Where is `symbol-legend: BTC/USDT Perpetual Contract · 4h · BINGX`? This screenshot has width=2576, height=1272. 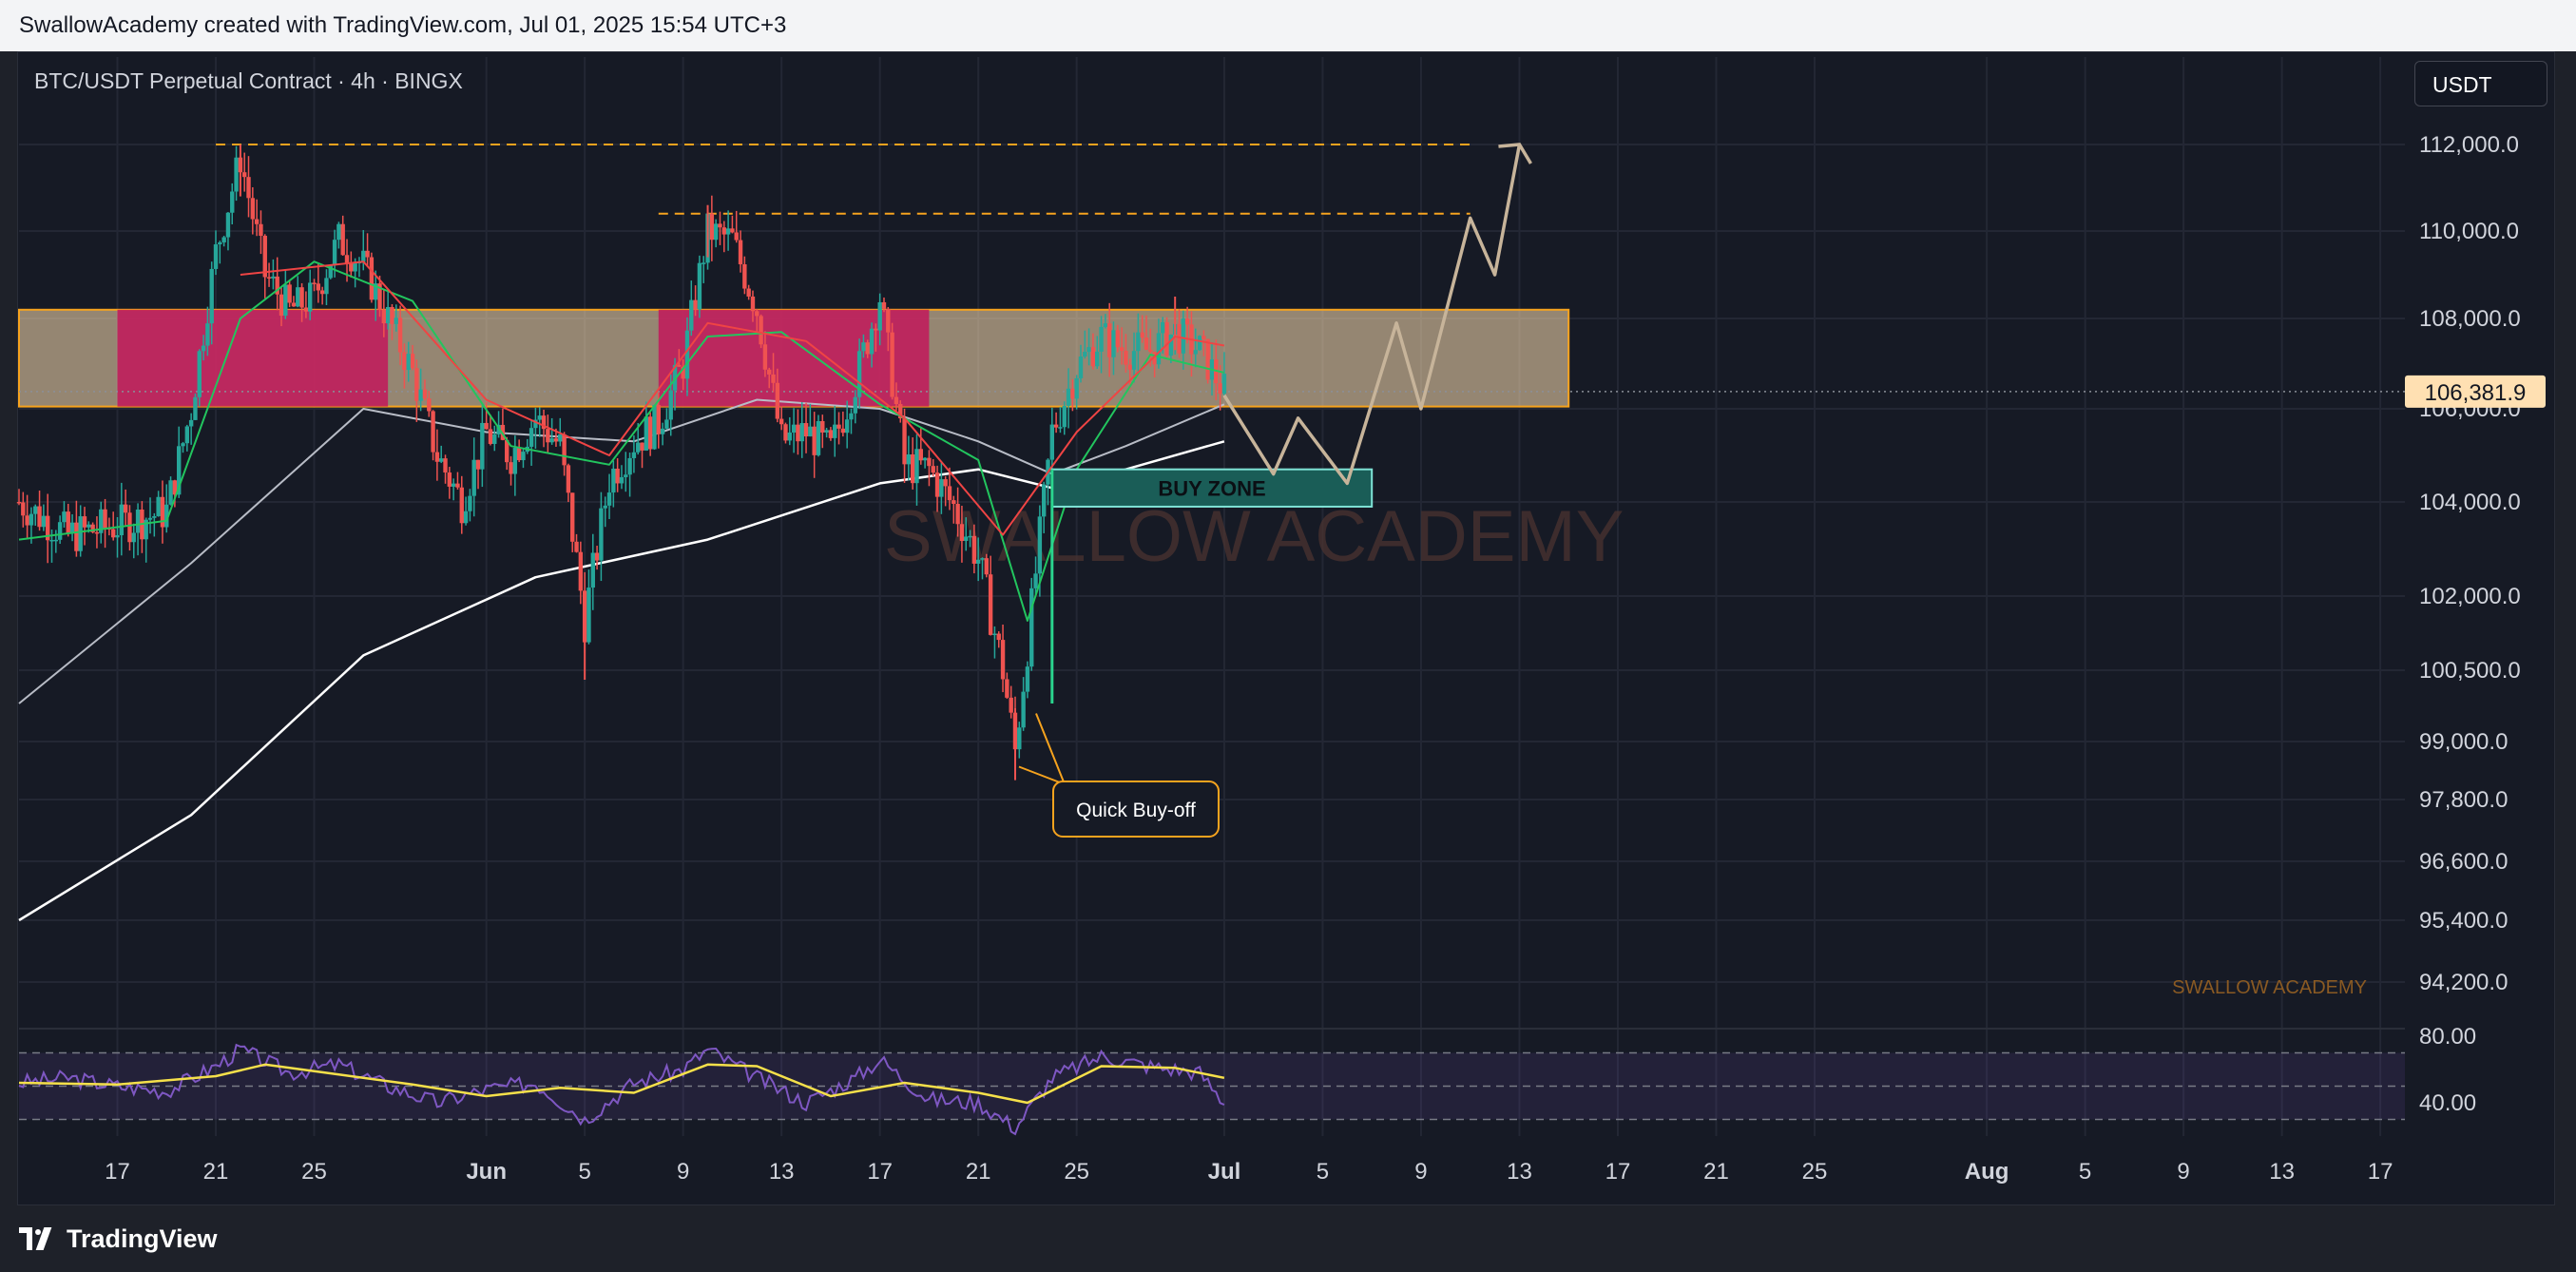 symbol-legend: BTC/USDT Perpetual Contract · 4h · BINGX is located at coordinates (249, 80).